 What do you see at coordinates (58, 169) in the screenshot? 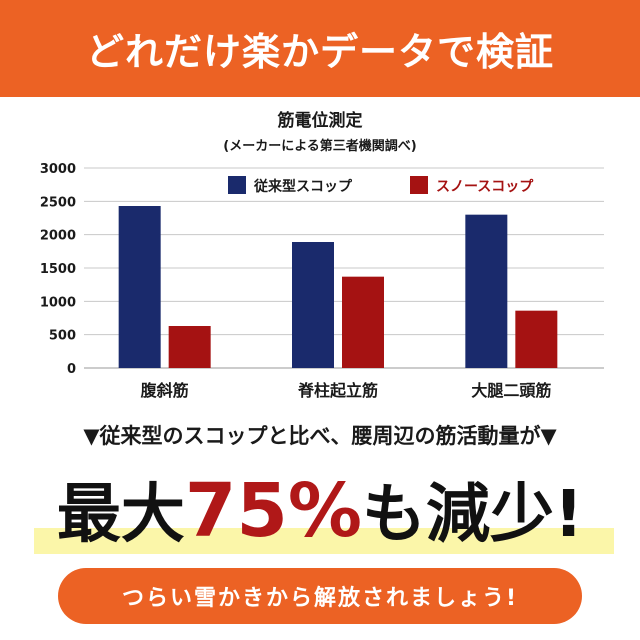
I see `y-tick-label: 3000` at bounding box center [58, 169].